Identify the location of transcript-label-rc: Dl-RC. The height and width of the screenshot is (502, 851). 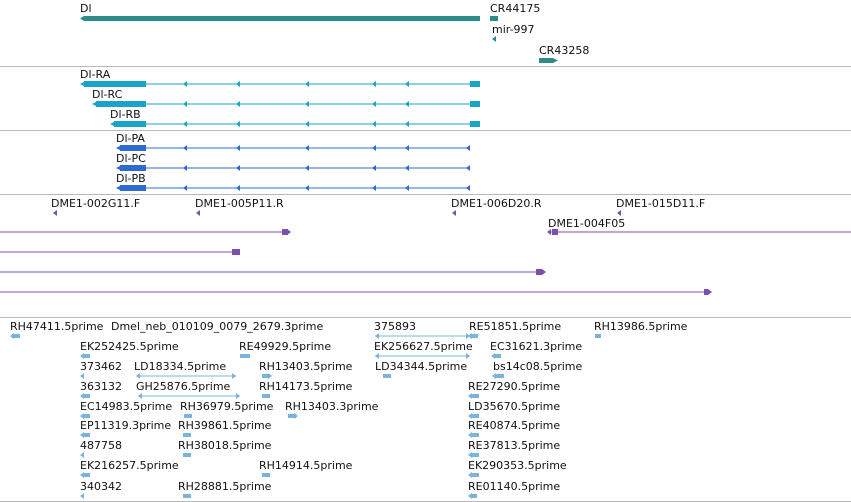
(107, 94).